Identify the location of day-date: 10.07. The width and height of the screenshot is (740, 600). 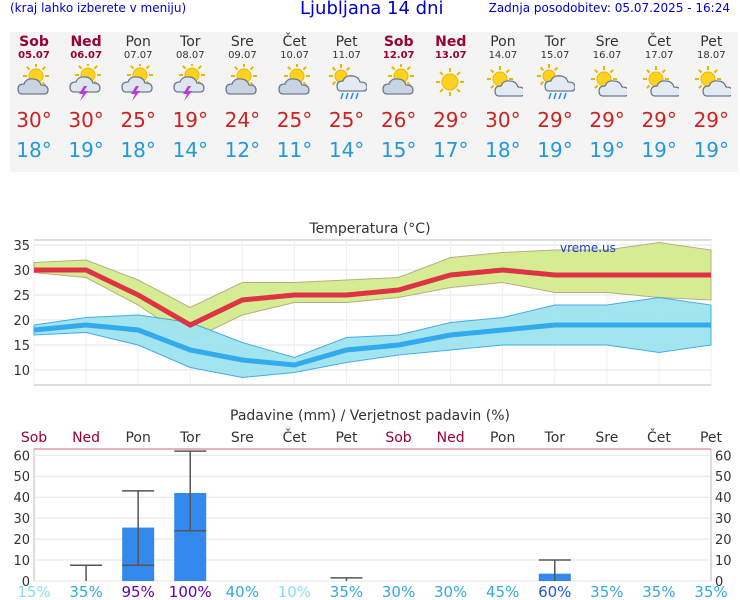
(294, 55).